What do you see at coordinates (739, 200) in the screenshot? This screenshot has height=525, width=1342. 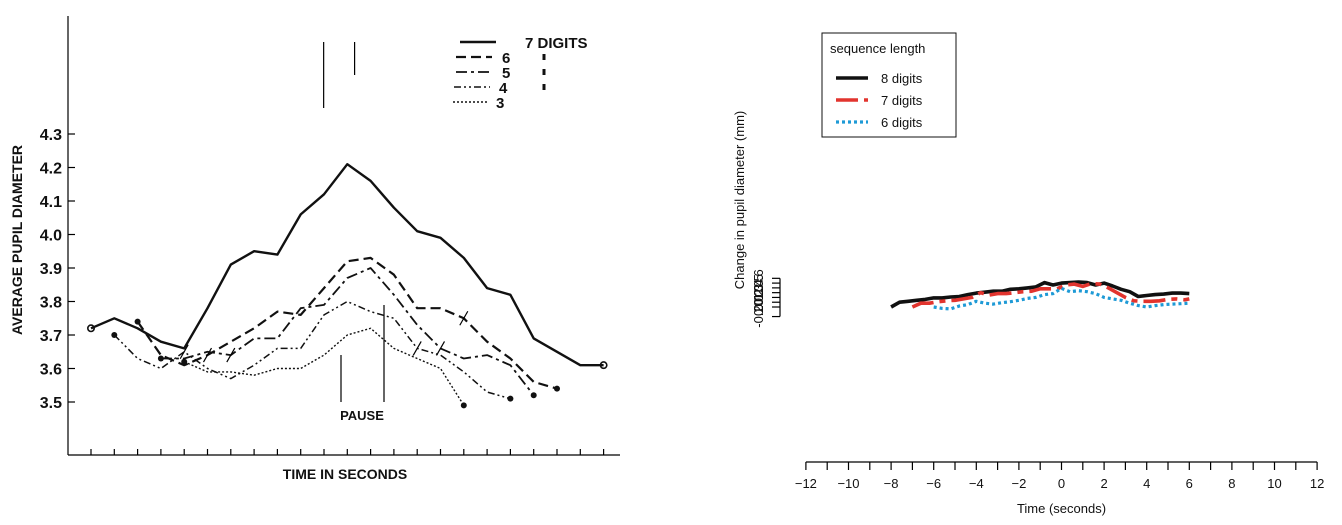 I see `y-axis-label: Change in pupil diameter (mm)` at bounding box center [739, 200].